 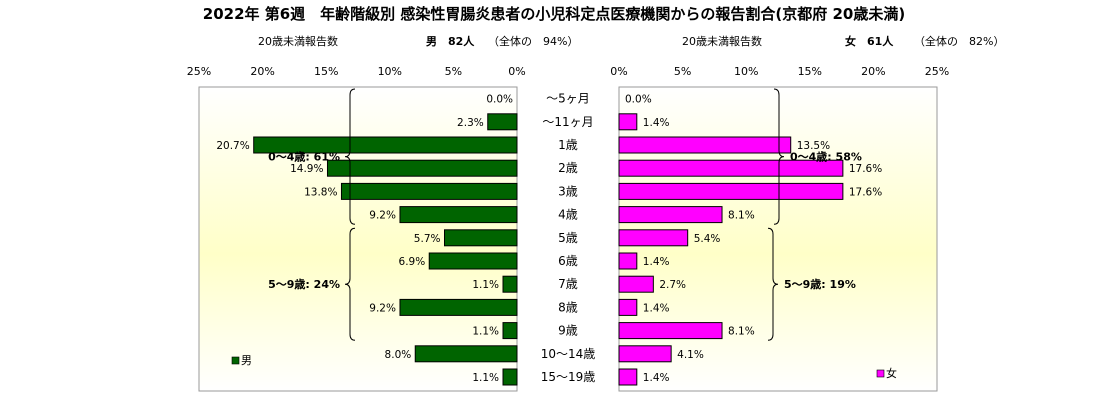 What do you see at coordinates (567, 122) in the screenshot?
I see `age-category-label: ～11ヶ月` at bounding box center [567, 122].